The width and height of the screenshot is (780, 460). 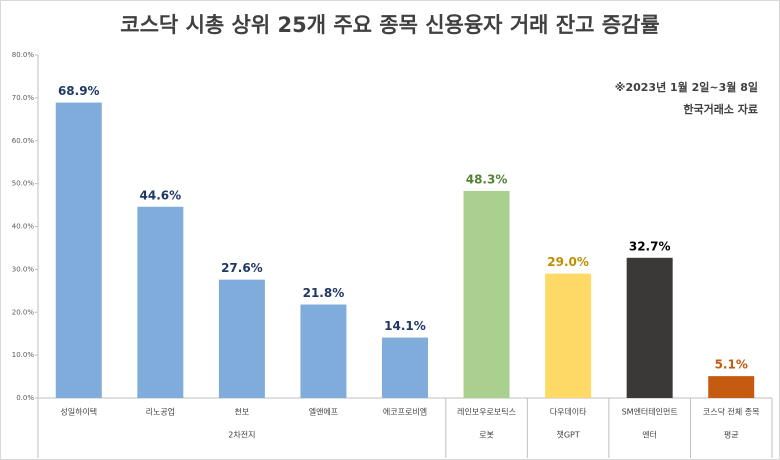 I want to click on value-label: 48.3%, so click(x=487, y=179).